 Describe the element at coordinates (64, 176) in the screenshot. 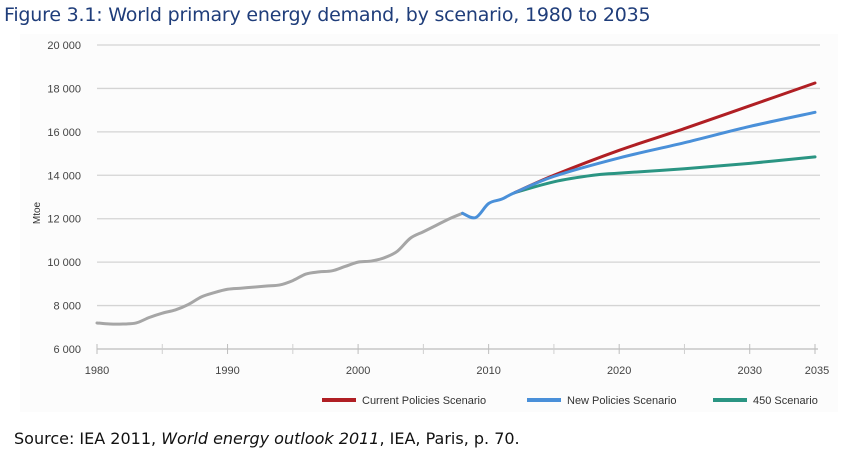

I see `y-tick-label: 14 000` at that location.